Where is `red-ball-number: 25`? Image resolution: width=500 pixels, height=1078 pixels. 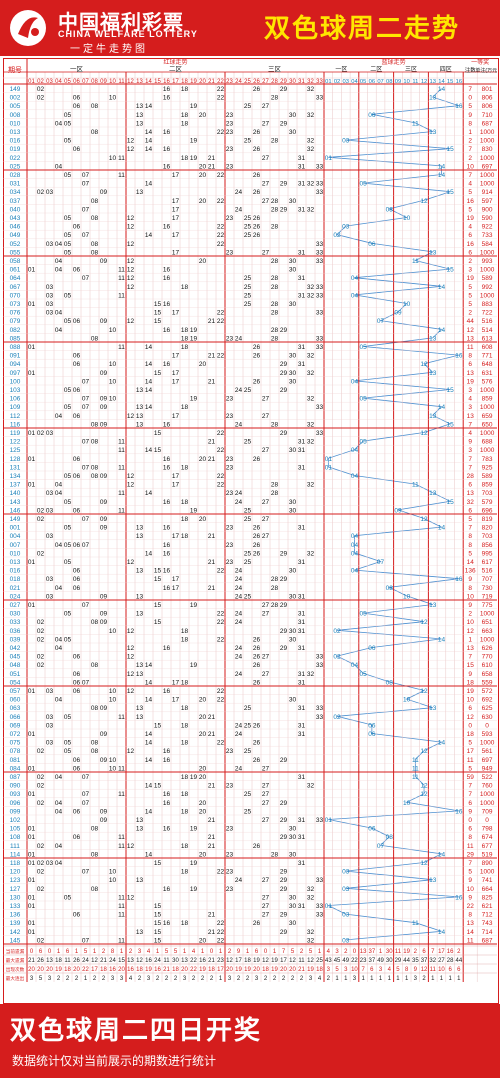
red-ball-number: 25 is located at coordinates (248, 106).